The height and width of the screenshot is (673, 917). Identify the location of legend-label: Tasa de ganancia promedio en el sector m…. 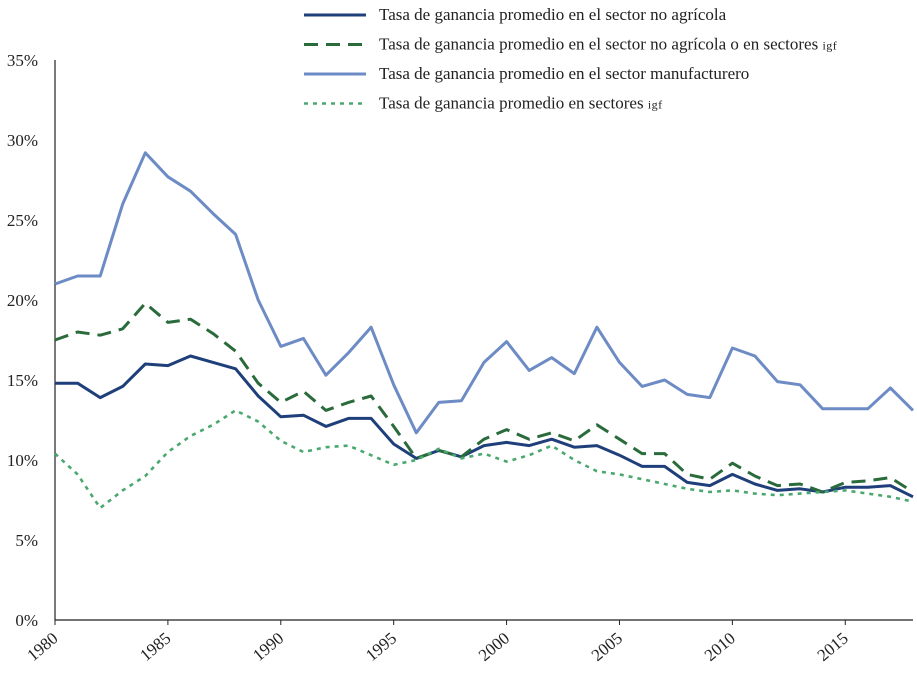
(564, 73).